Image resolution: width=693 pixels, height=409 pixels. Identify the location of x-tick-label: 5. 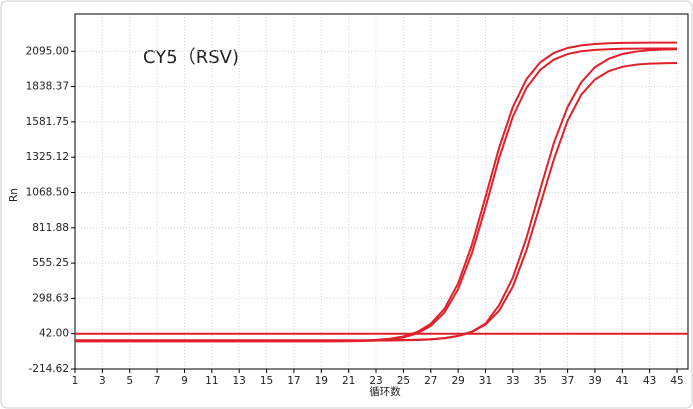
(129, 381).